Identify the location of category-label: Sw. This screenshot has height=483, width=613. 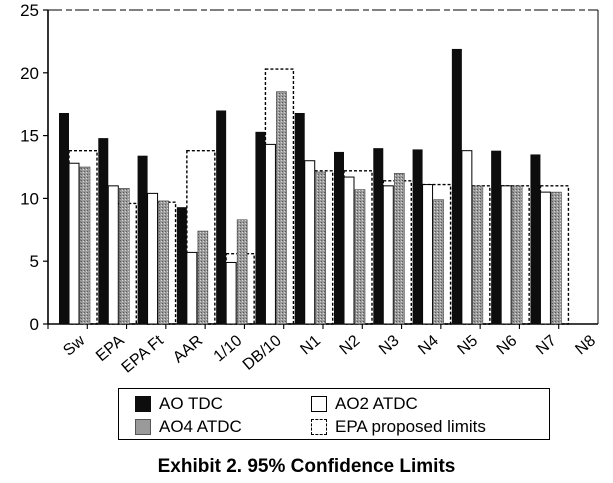
(74, 346).